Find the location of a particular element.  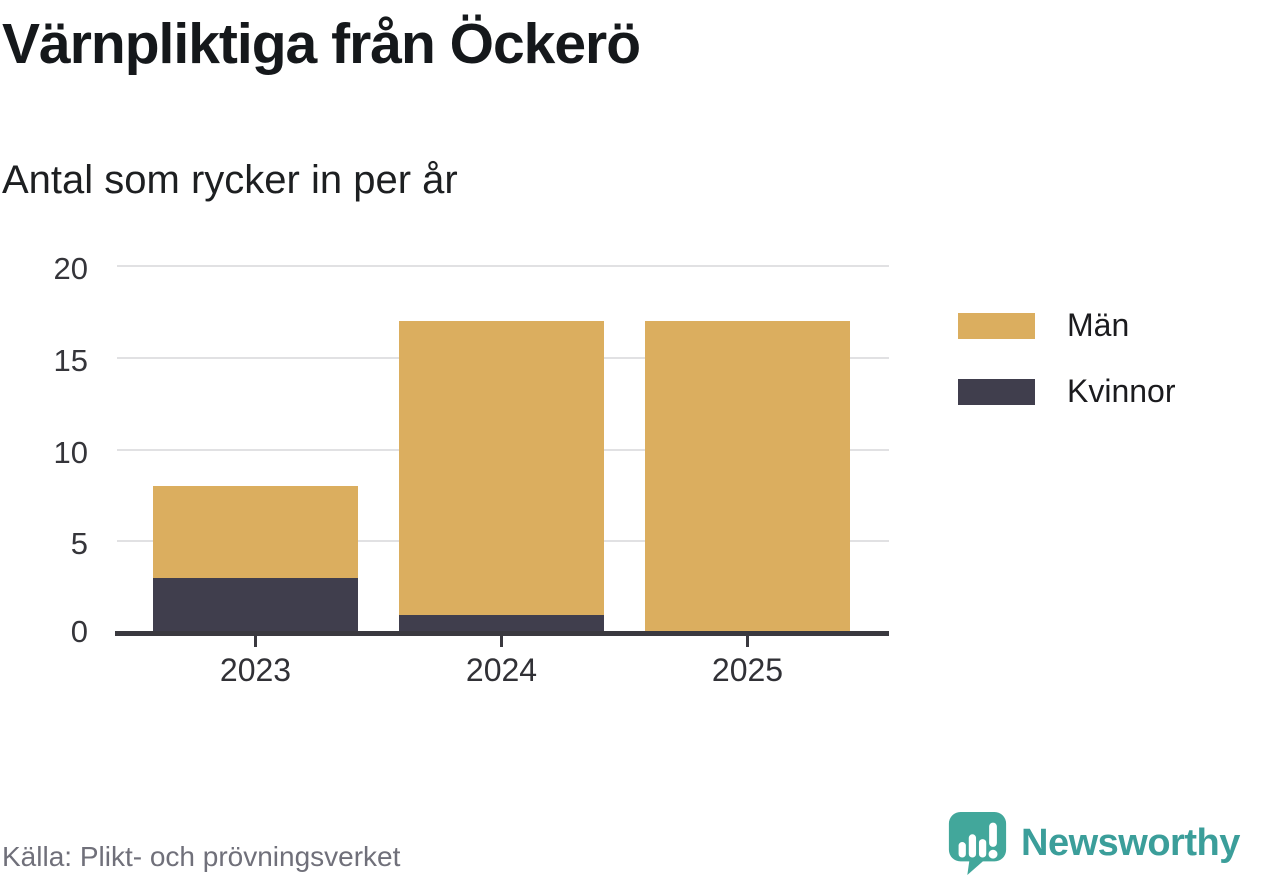

chart-subtitle: Antal som rycker in per år is located at coordinates (230, 180).